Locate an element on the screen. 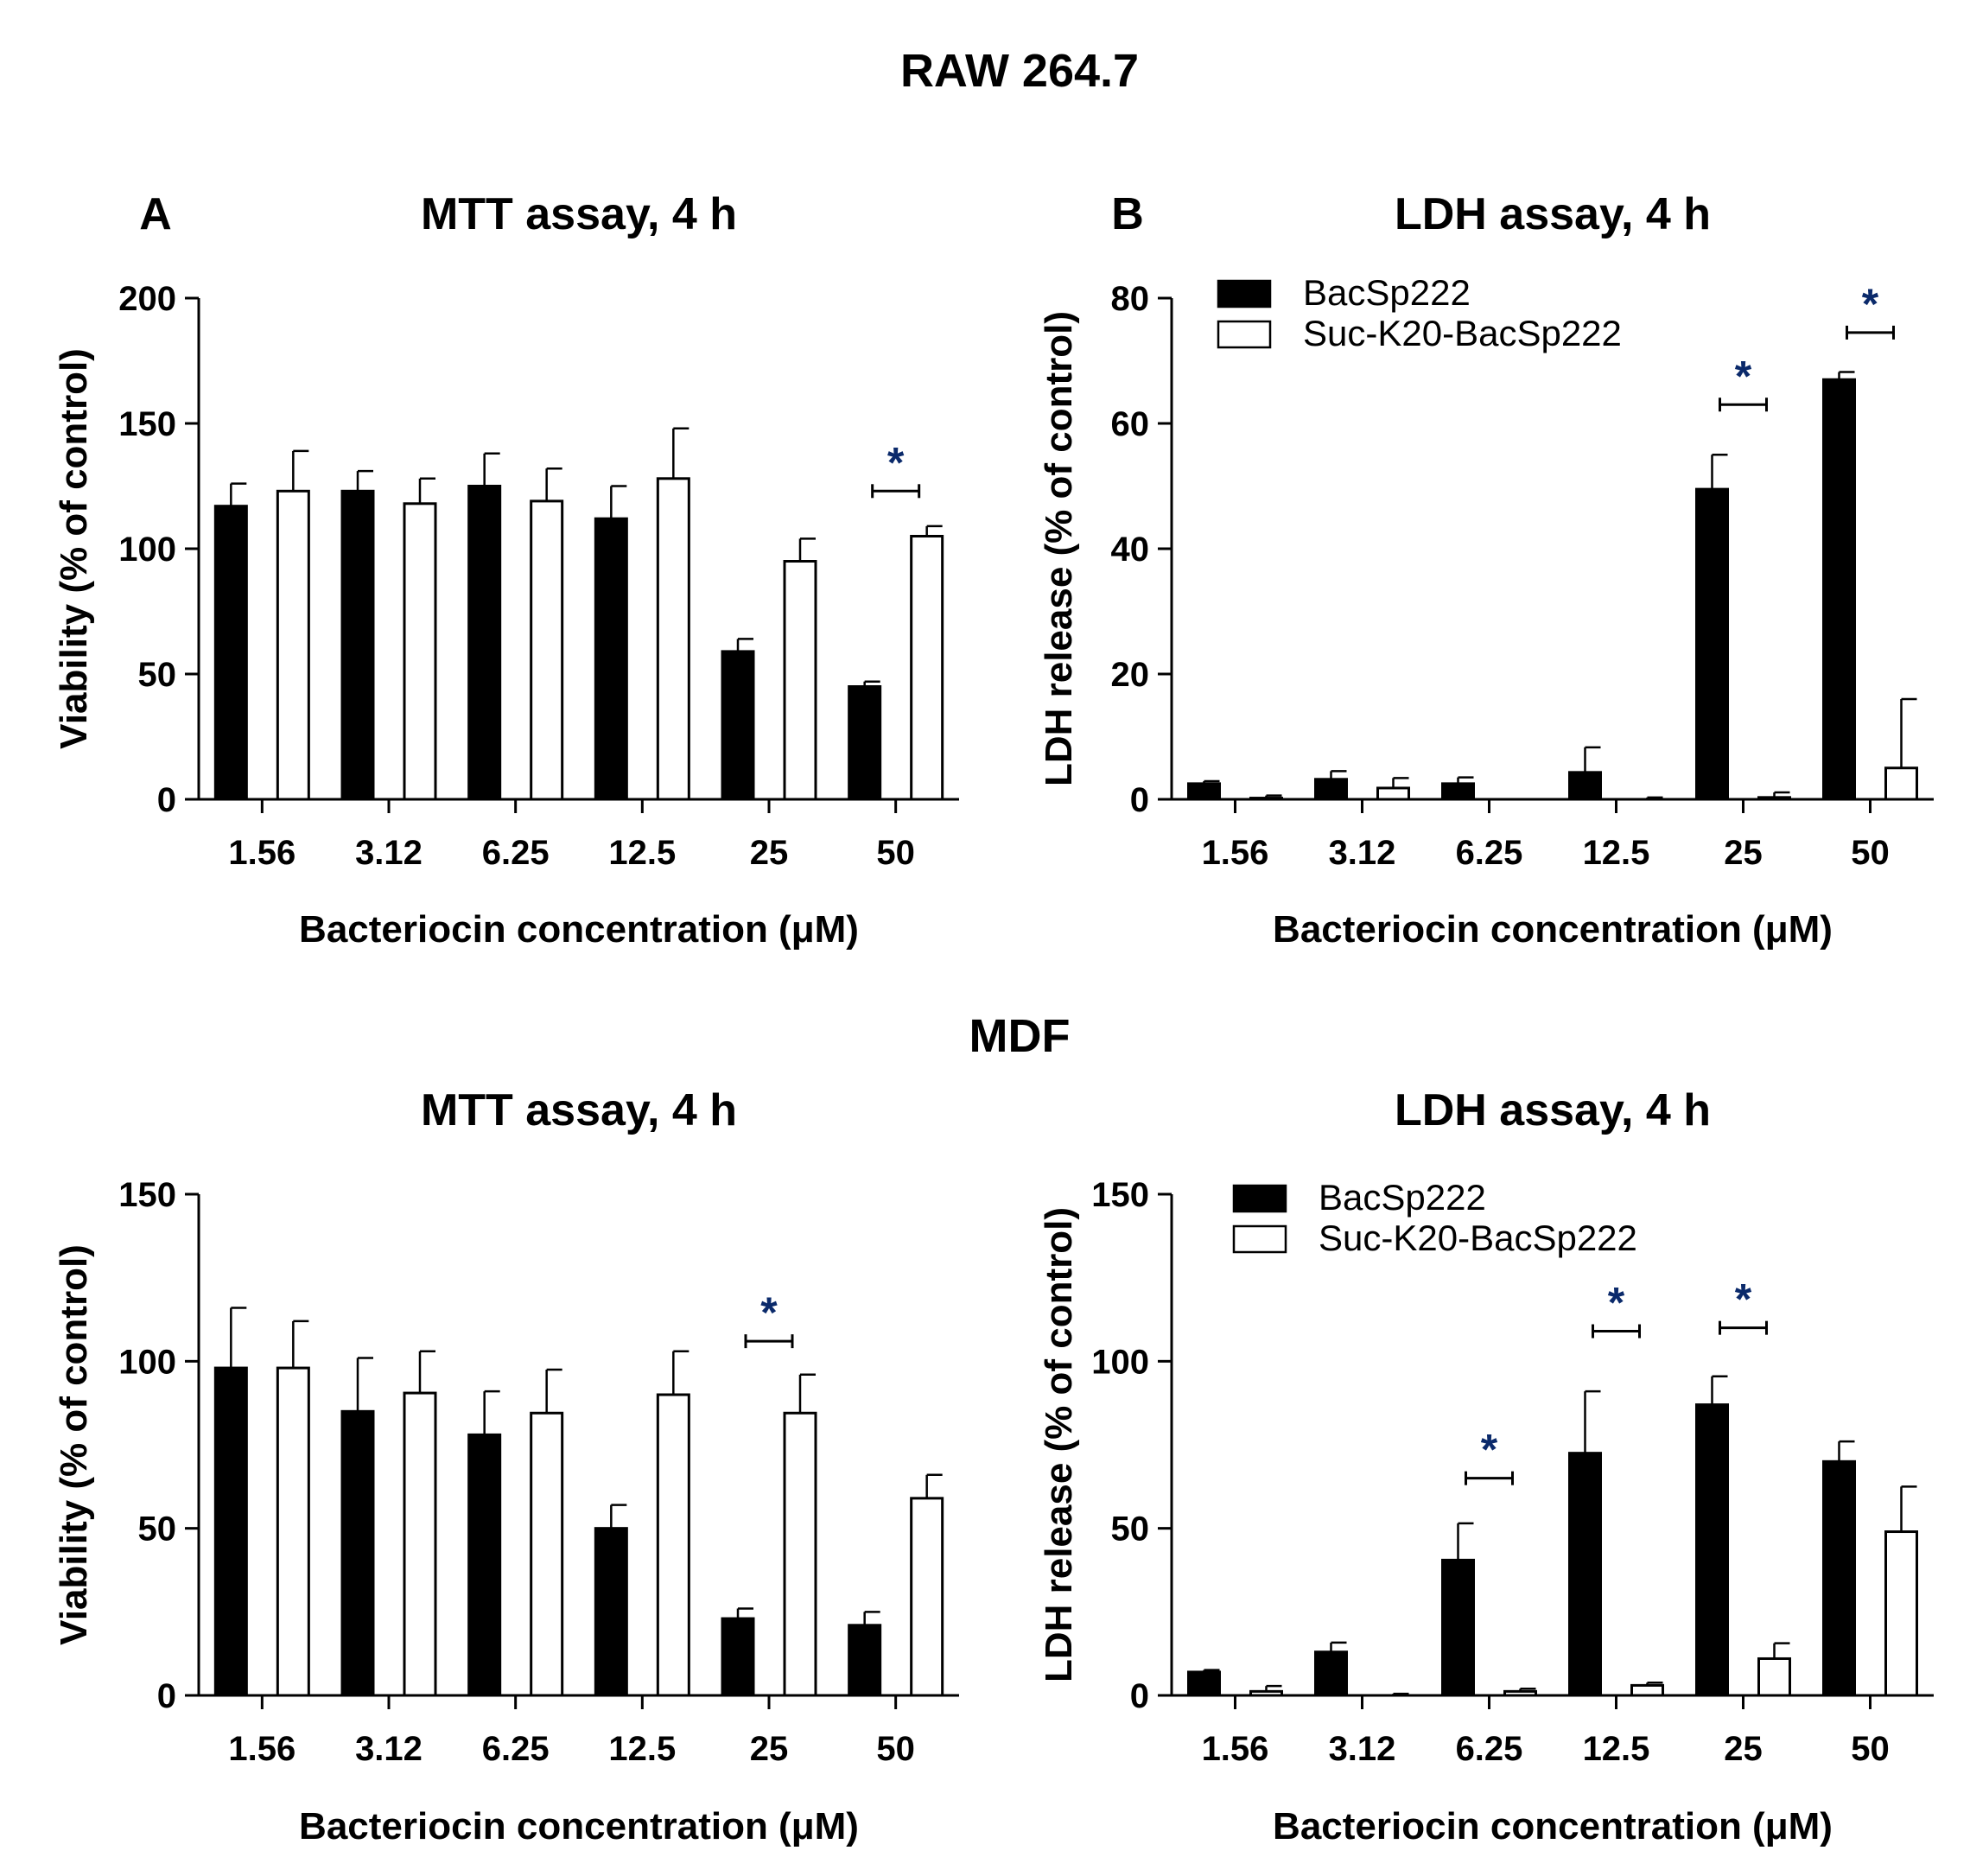 The image size is (1970, 1876). section-title-mdf: MDF is located at coordinates (1020, 1036).